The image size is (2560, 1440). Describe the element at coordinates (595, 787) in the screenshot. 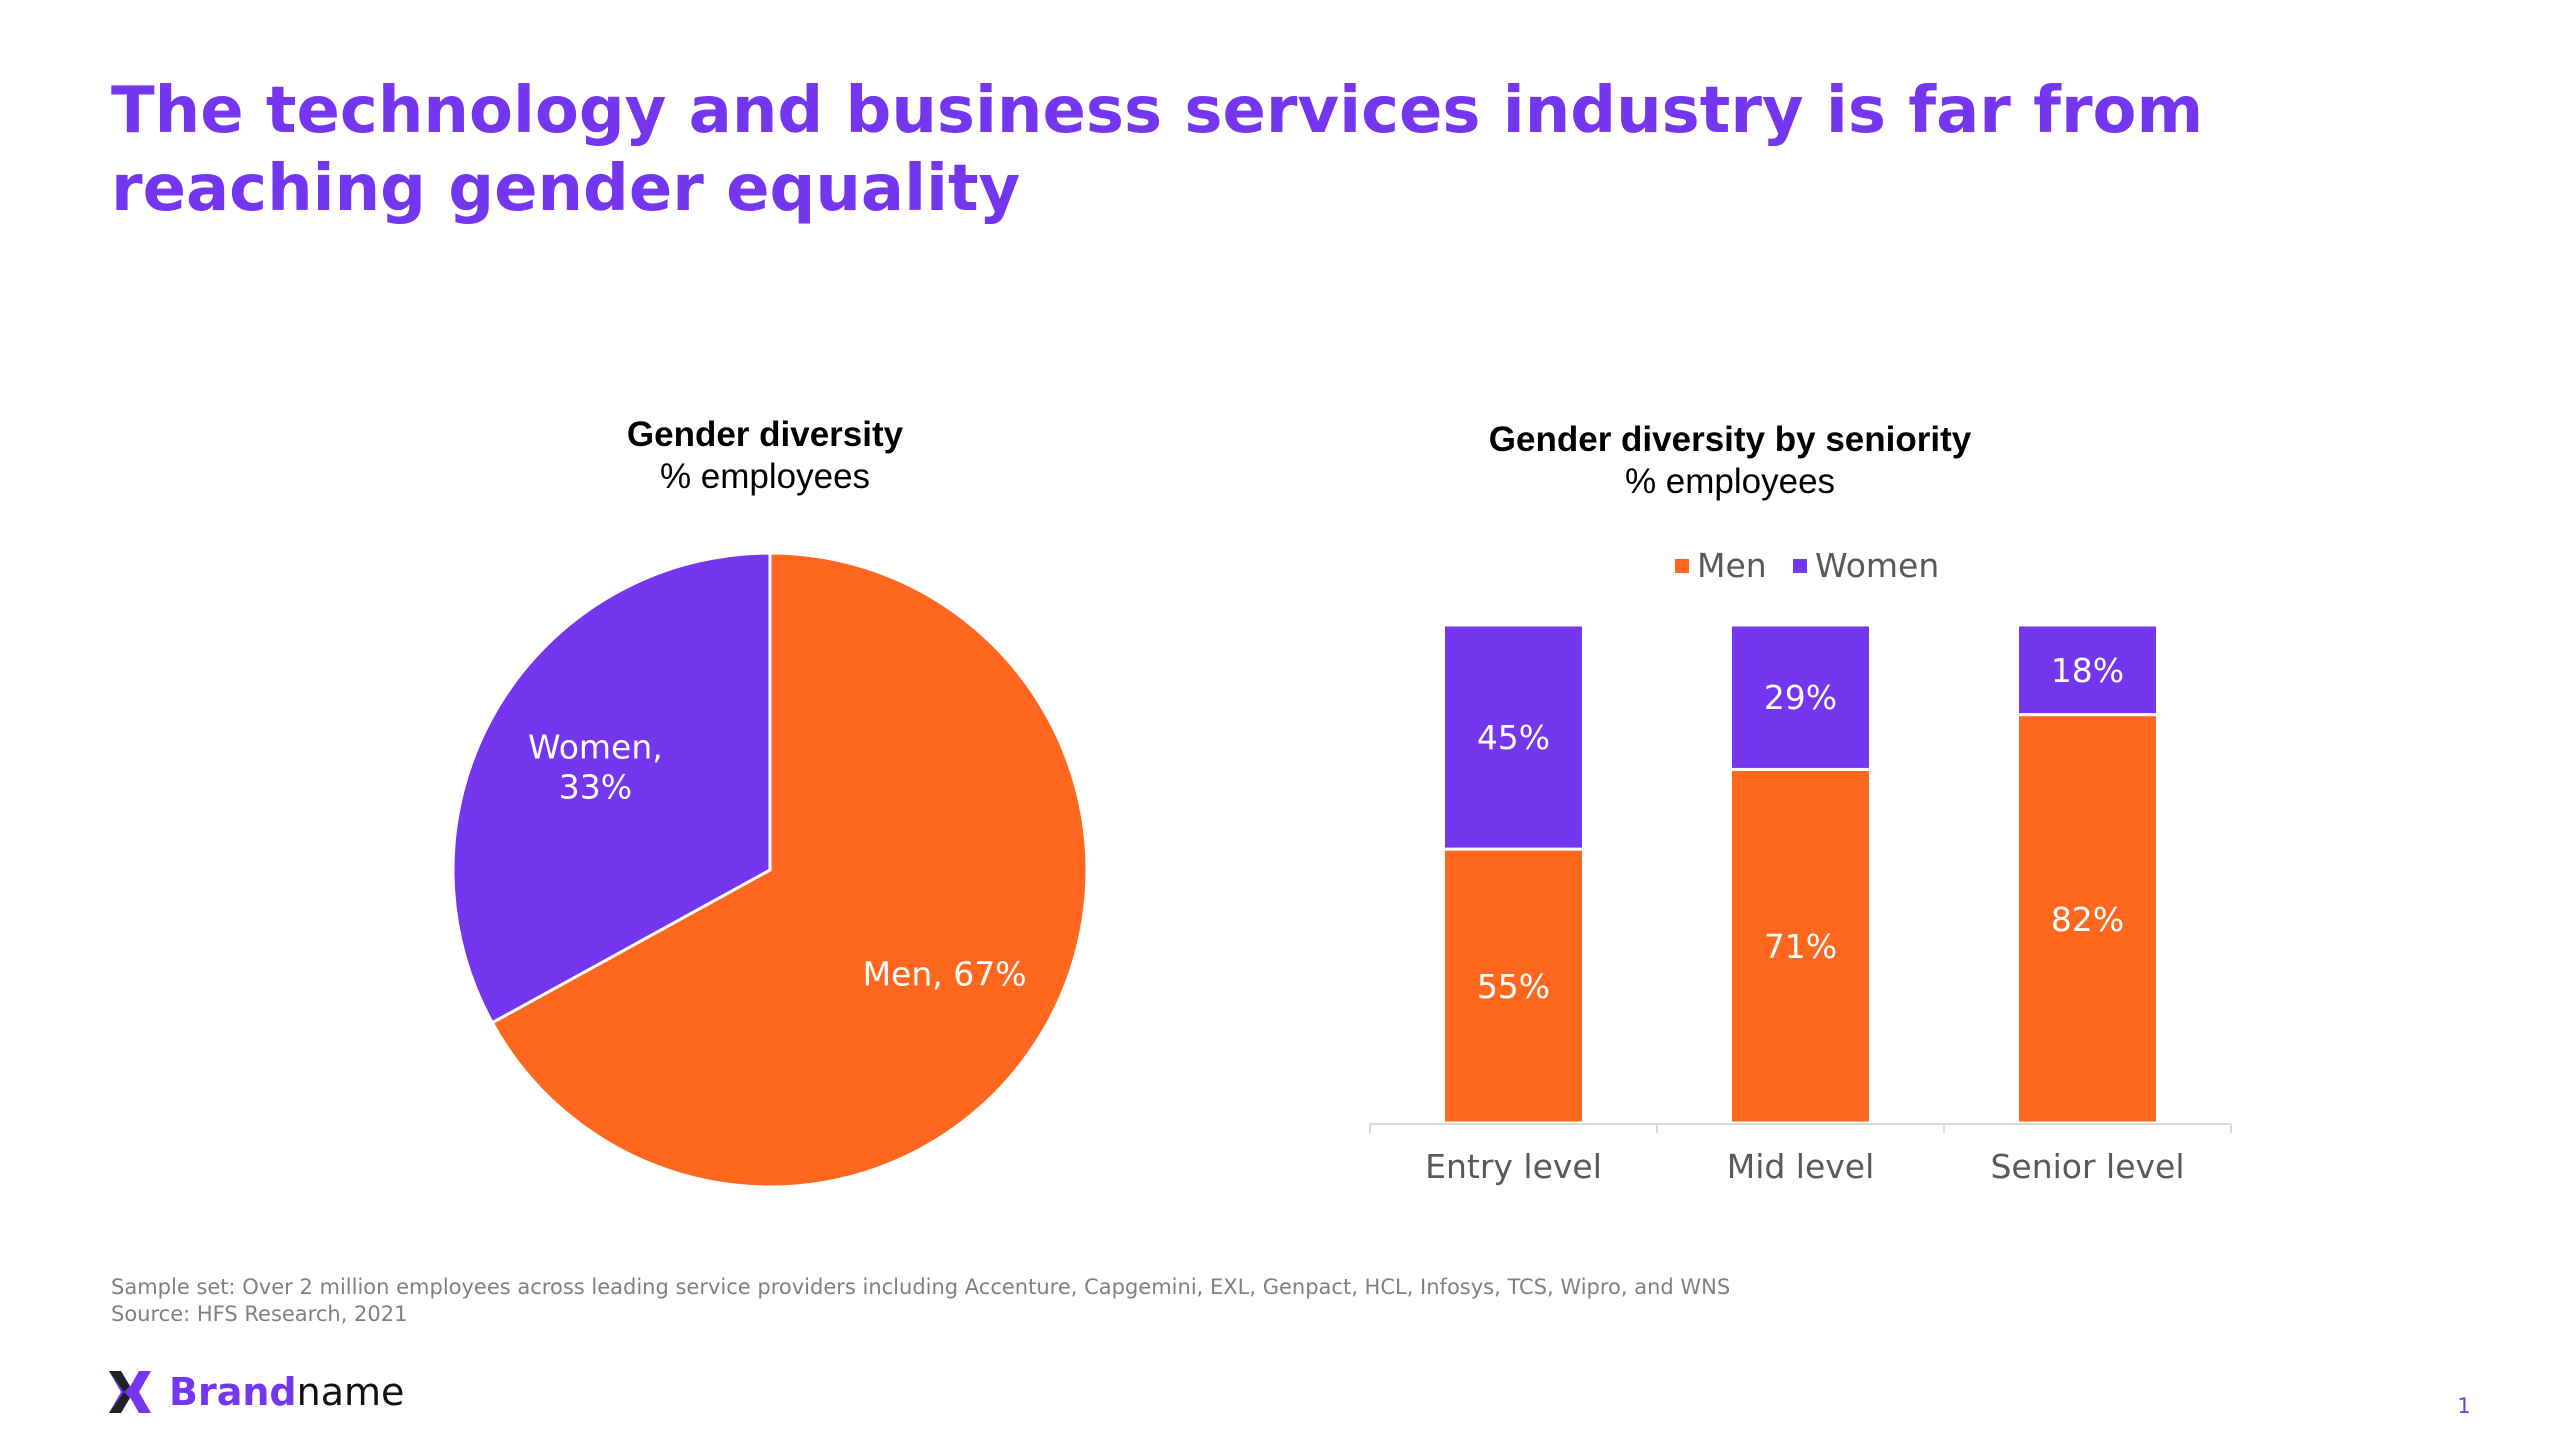

I see `pie-data-label-women: 33%` at that location.